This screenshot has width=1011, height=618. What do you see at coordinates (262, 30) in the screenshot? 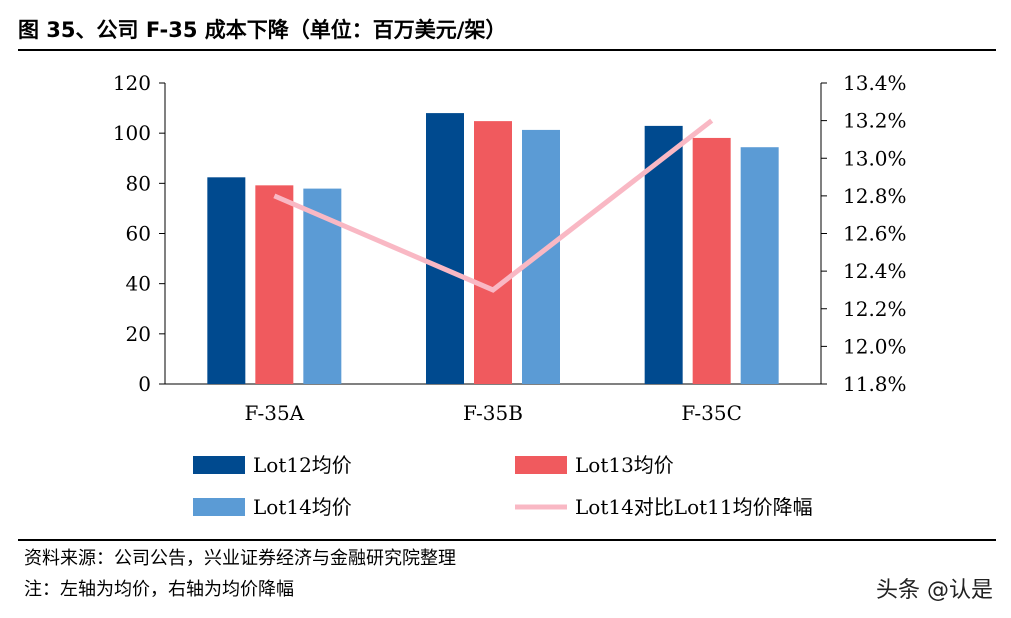
I see `chart-title: 图 35、公司 F-35 成本下降（单位：百万美元/架）` at bounding box center [262, 30].